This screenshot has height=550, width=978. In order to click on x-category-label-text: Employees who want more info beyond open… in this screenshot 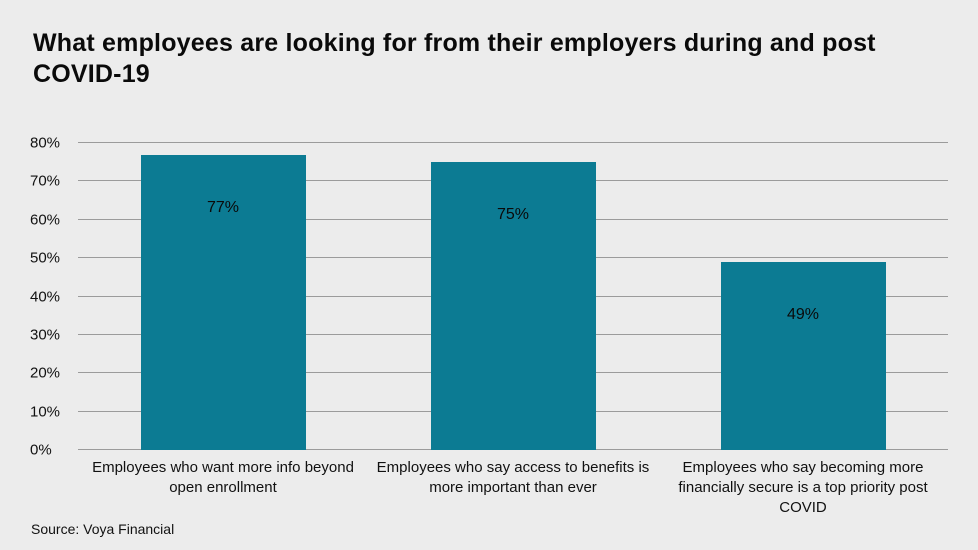, I will do `click(223, 477)`.